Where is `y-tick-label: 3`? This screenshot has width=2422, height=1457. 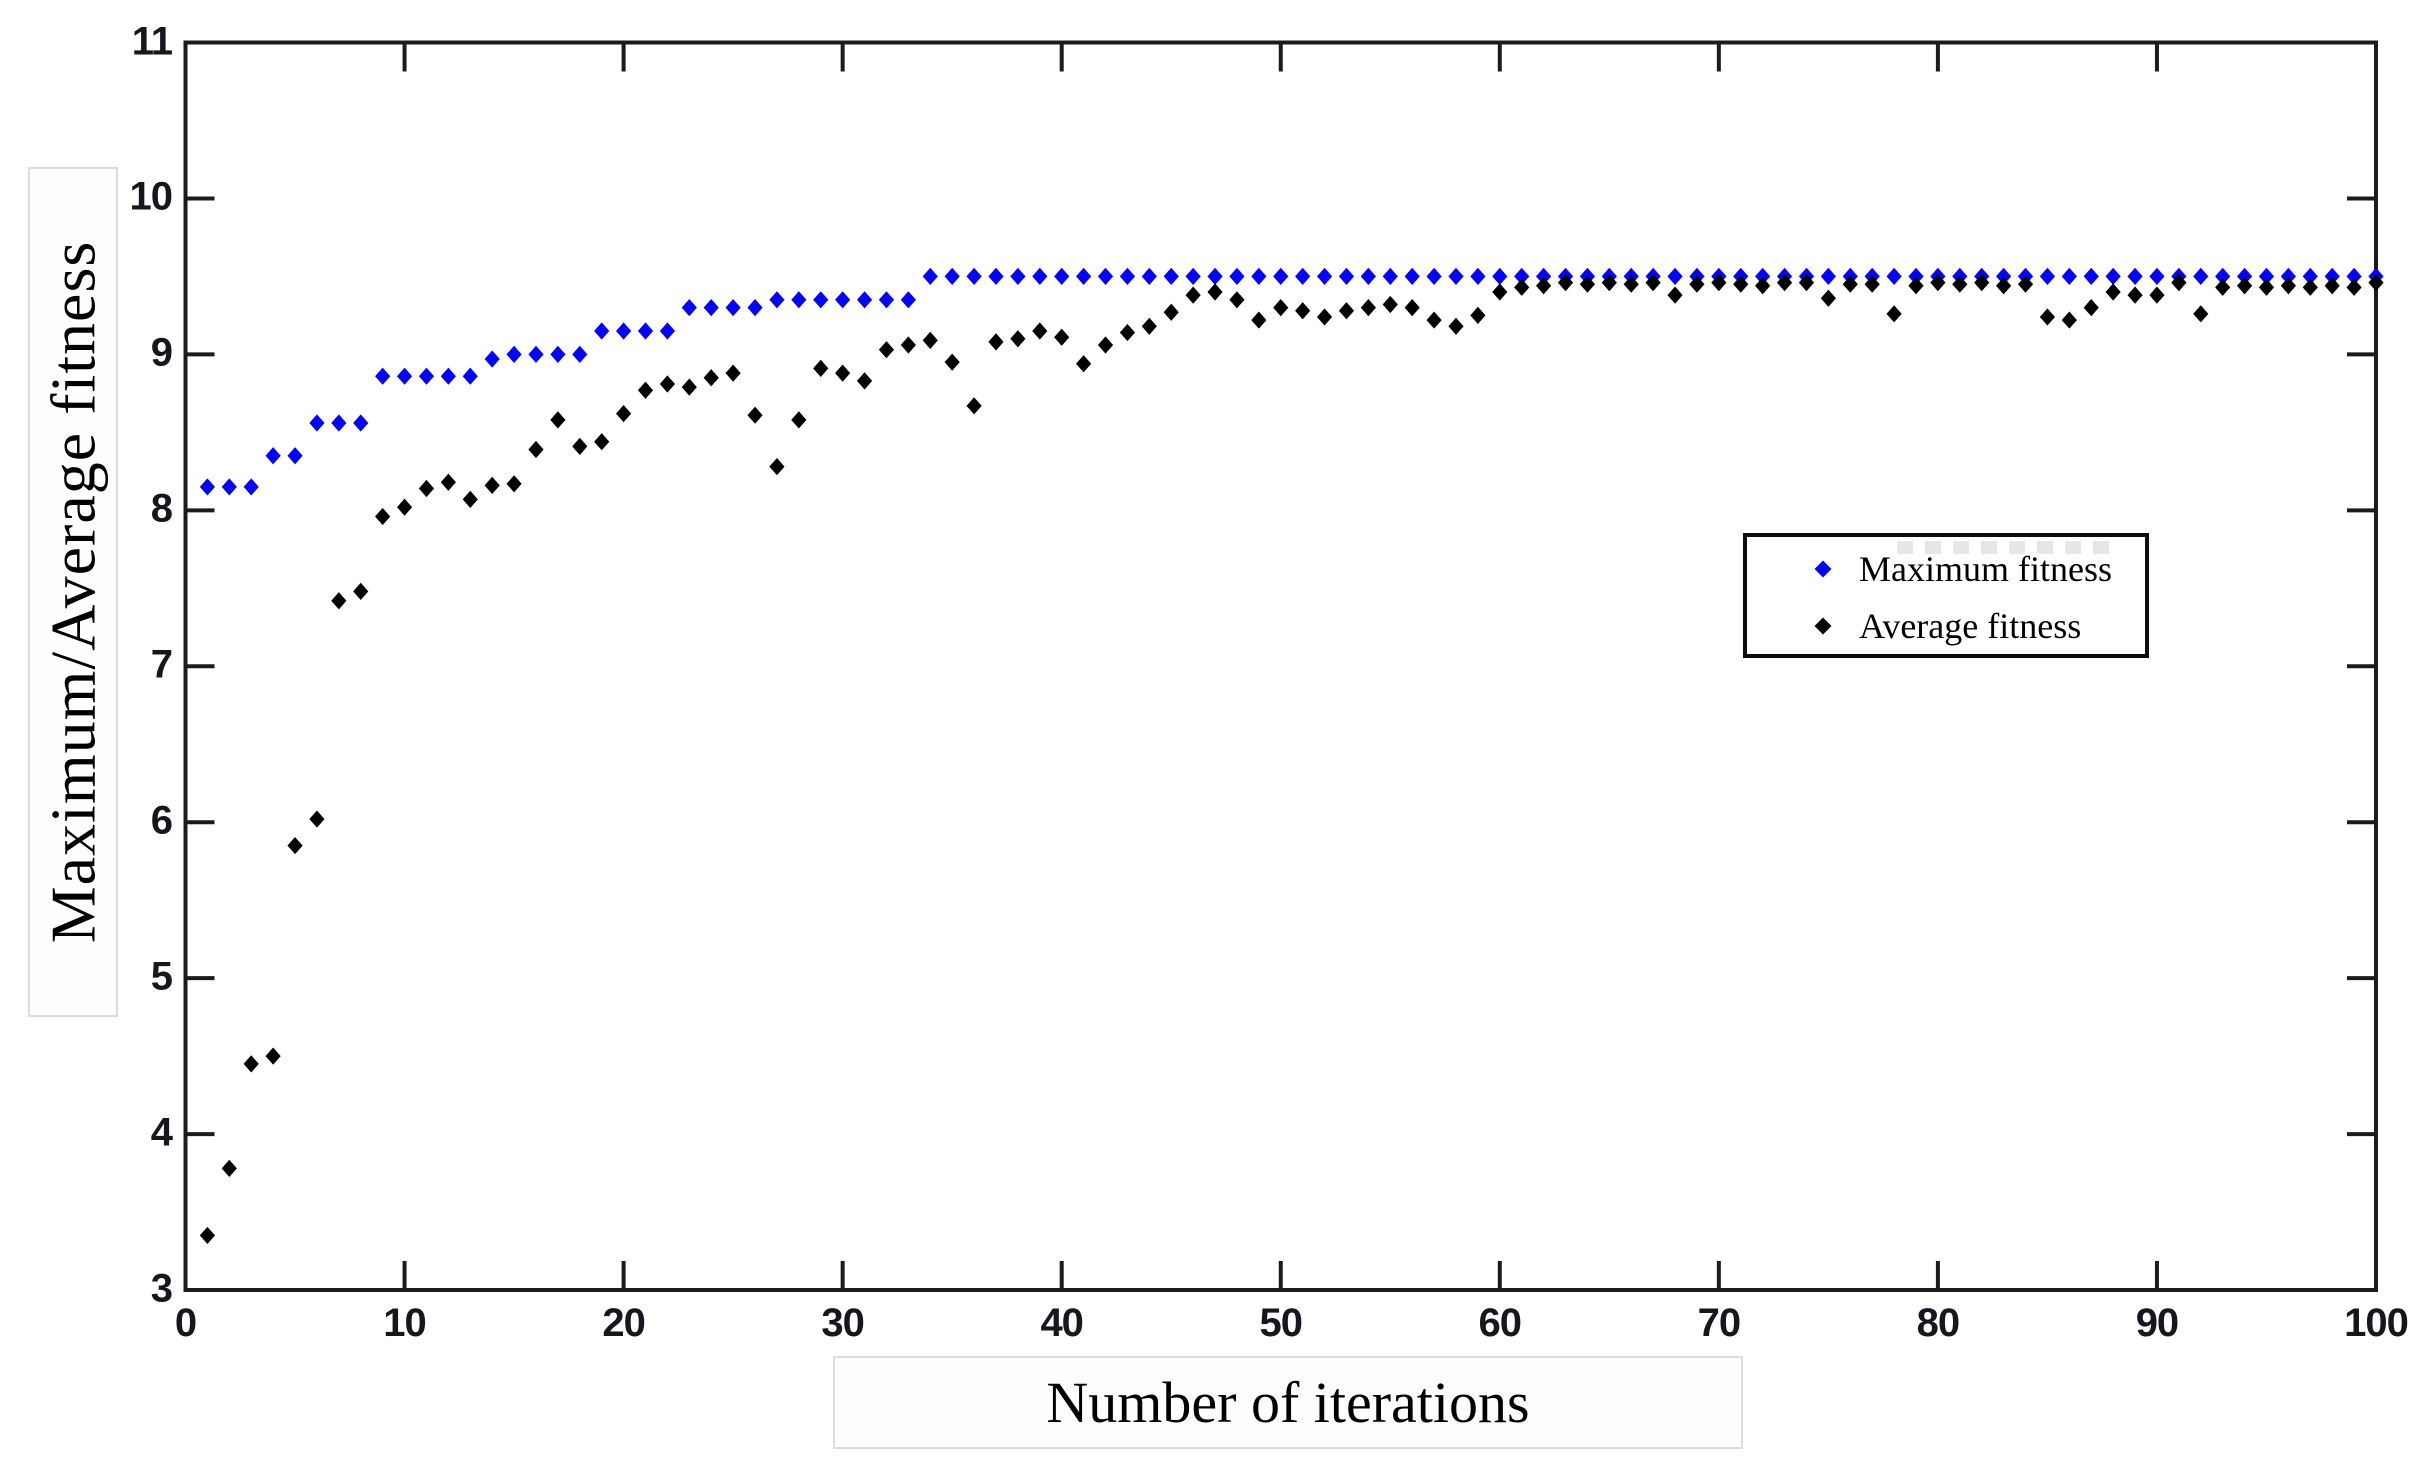
y-tick-label: 3 is located at coordinates (161, 1288).